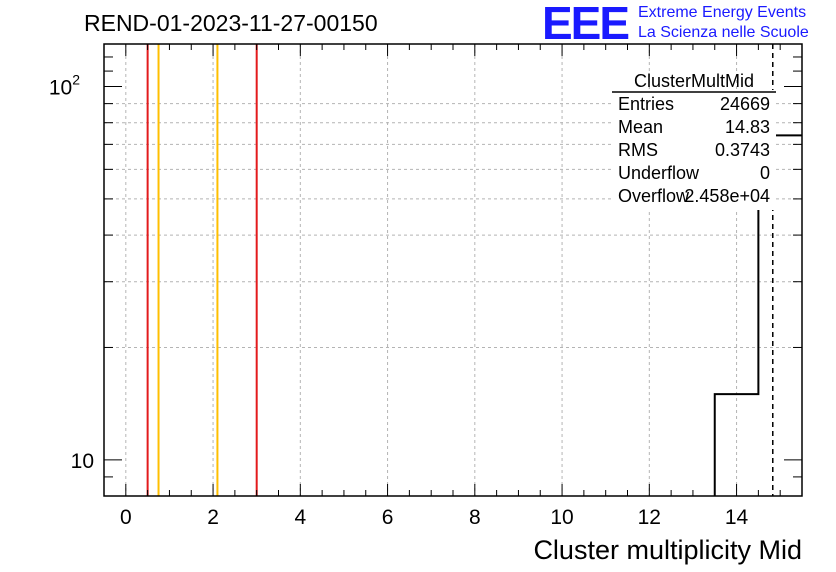 This screenshot has height=572, width=836. Describe the element at coordinates (213, 517) in the screenshot. I see `x-tick-label: 2` at that location.